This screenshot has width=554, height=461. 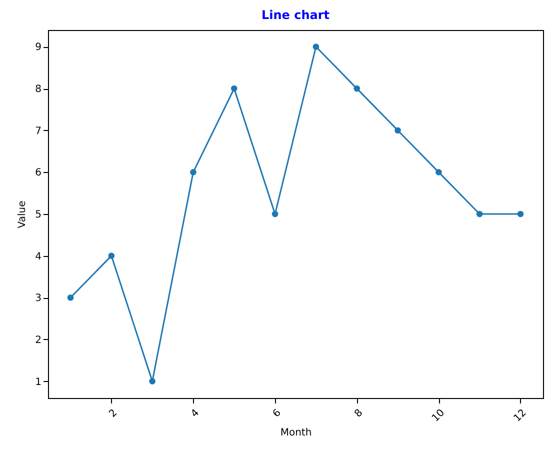 What do you see at coordinates (296, 433) in the screenshot?
I see `x-axis-title: Month` at bounding box center [296, 433].